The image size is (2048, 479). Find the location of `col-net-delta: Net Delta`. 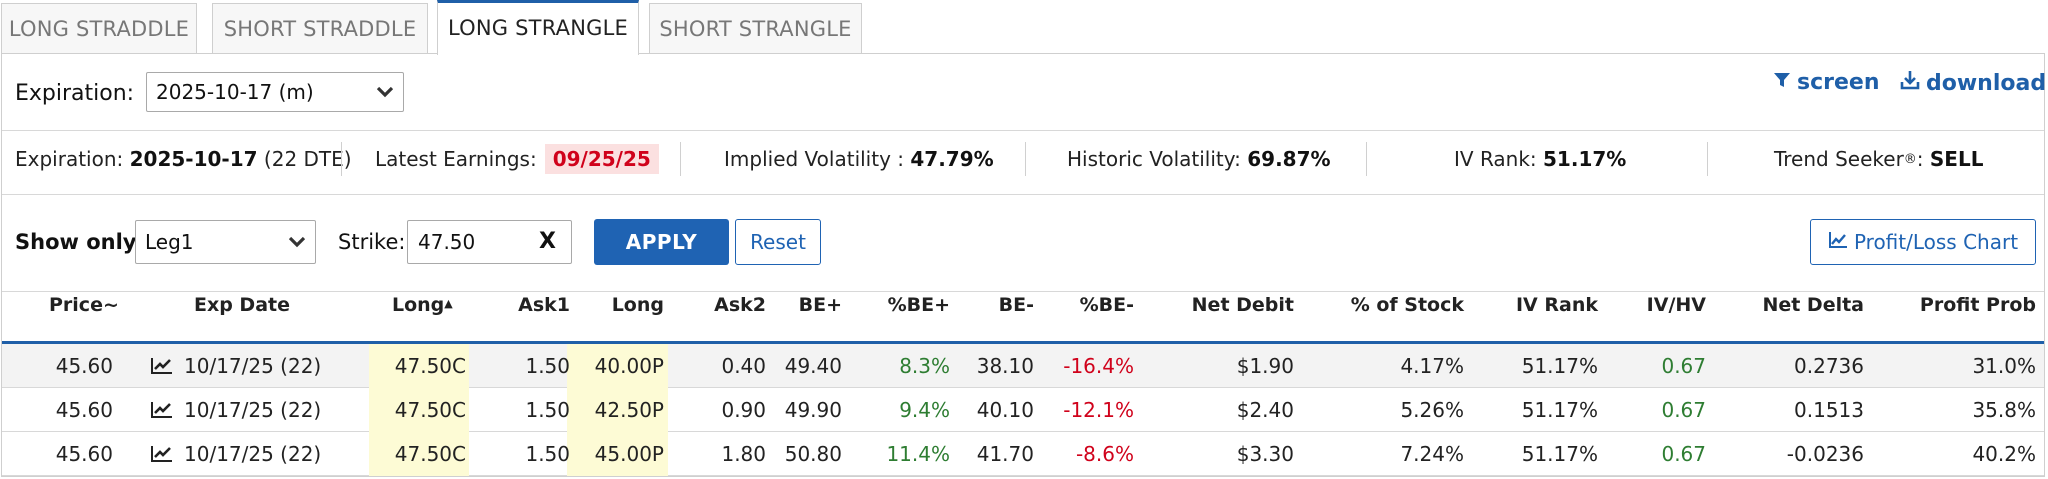

col-net-delta: Net Delta is located at coordinates (1813, 305).